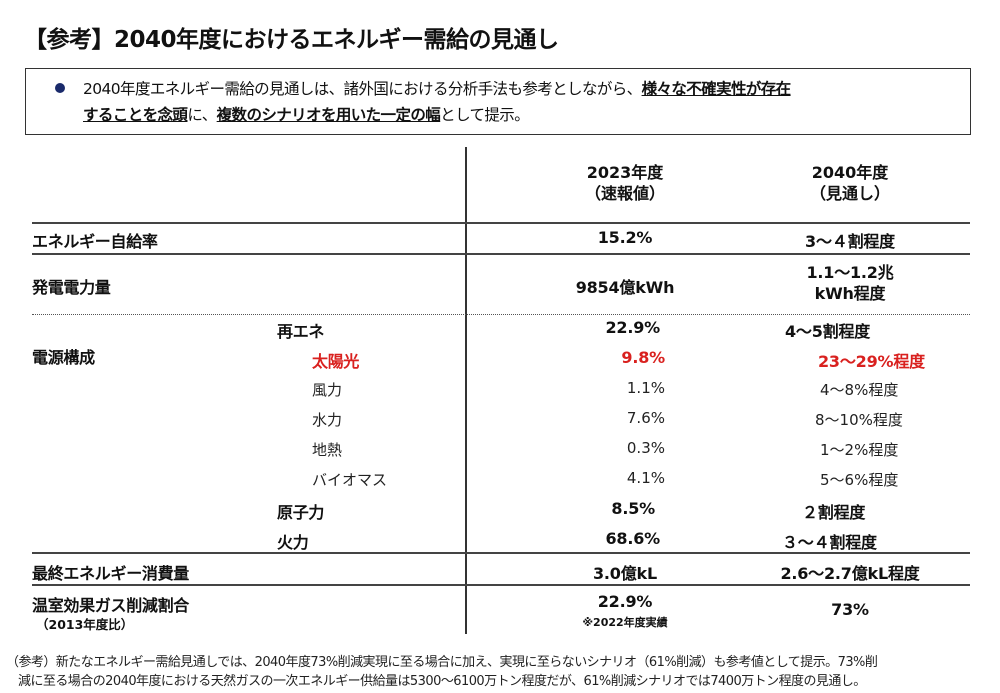 This screenshot has height=693, width=1000. Describe the element at coordinates (850, 241) in the screenshot. I see `value-2040: 3～４割程度` at that location.